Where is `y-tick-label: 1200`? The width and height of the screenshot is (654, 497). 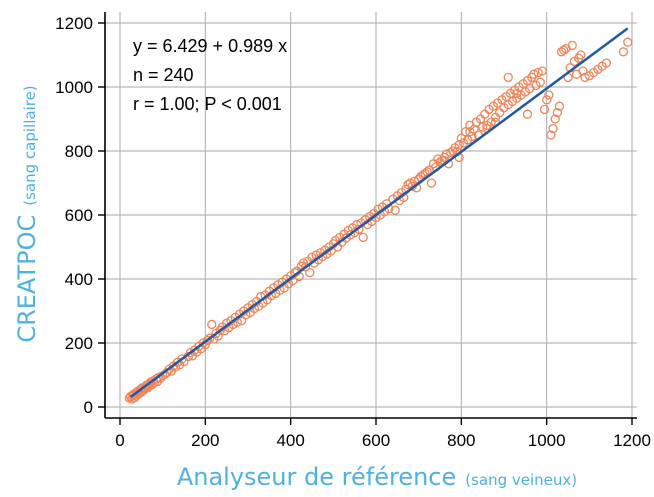
y-tick-label: 1200 is located at coordinates (74, 23).